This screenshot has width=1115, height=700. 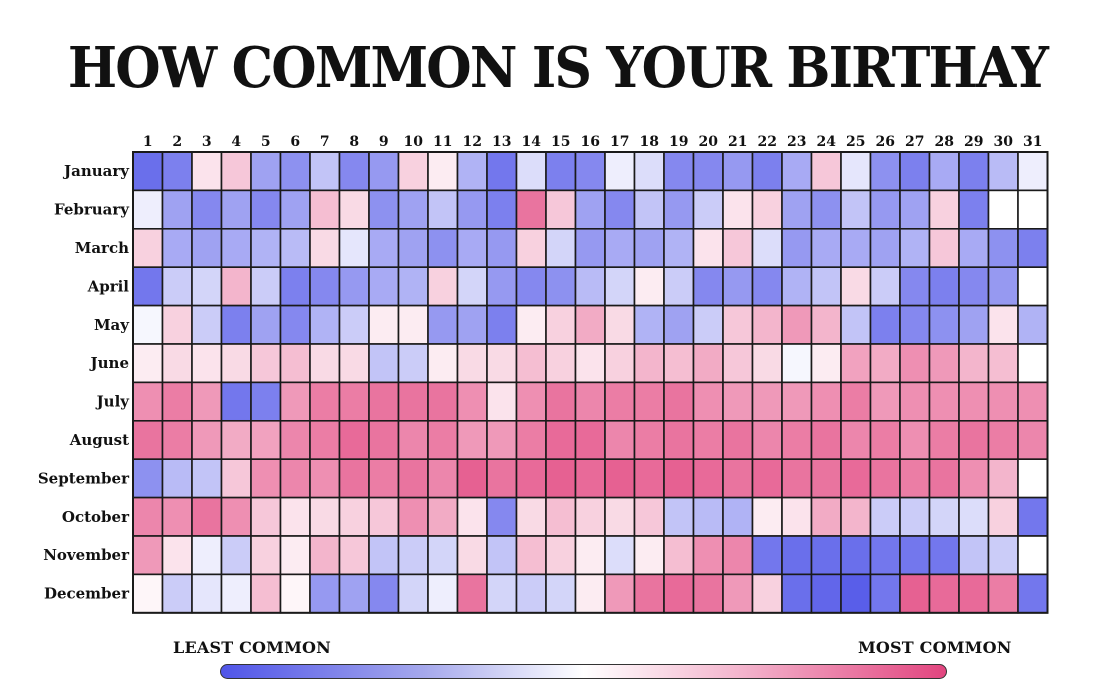 I want to click on day-label: 2, so click(x=177, y=142).